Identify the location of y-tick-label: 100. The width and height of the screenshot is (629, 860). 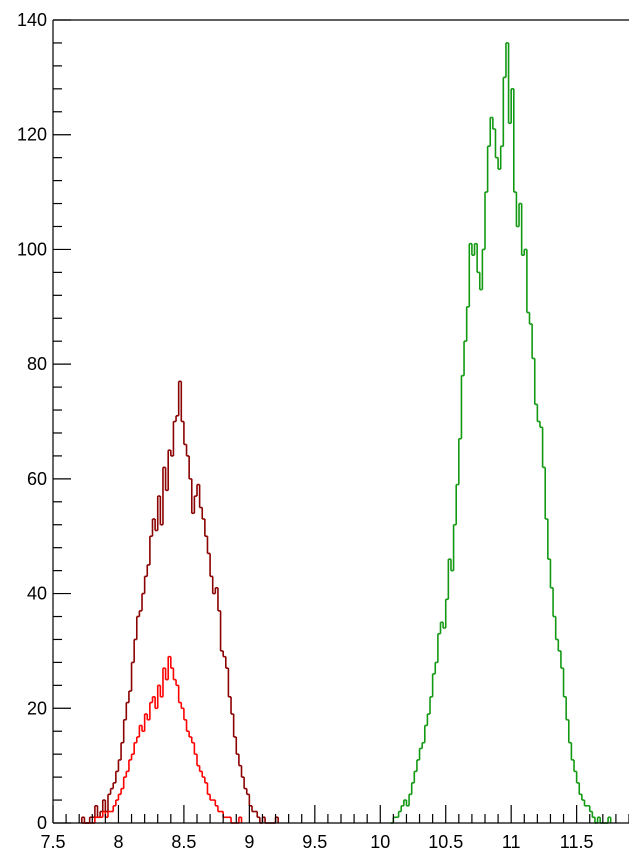
(32, 249).